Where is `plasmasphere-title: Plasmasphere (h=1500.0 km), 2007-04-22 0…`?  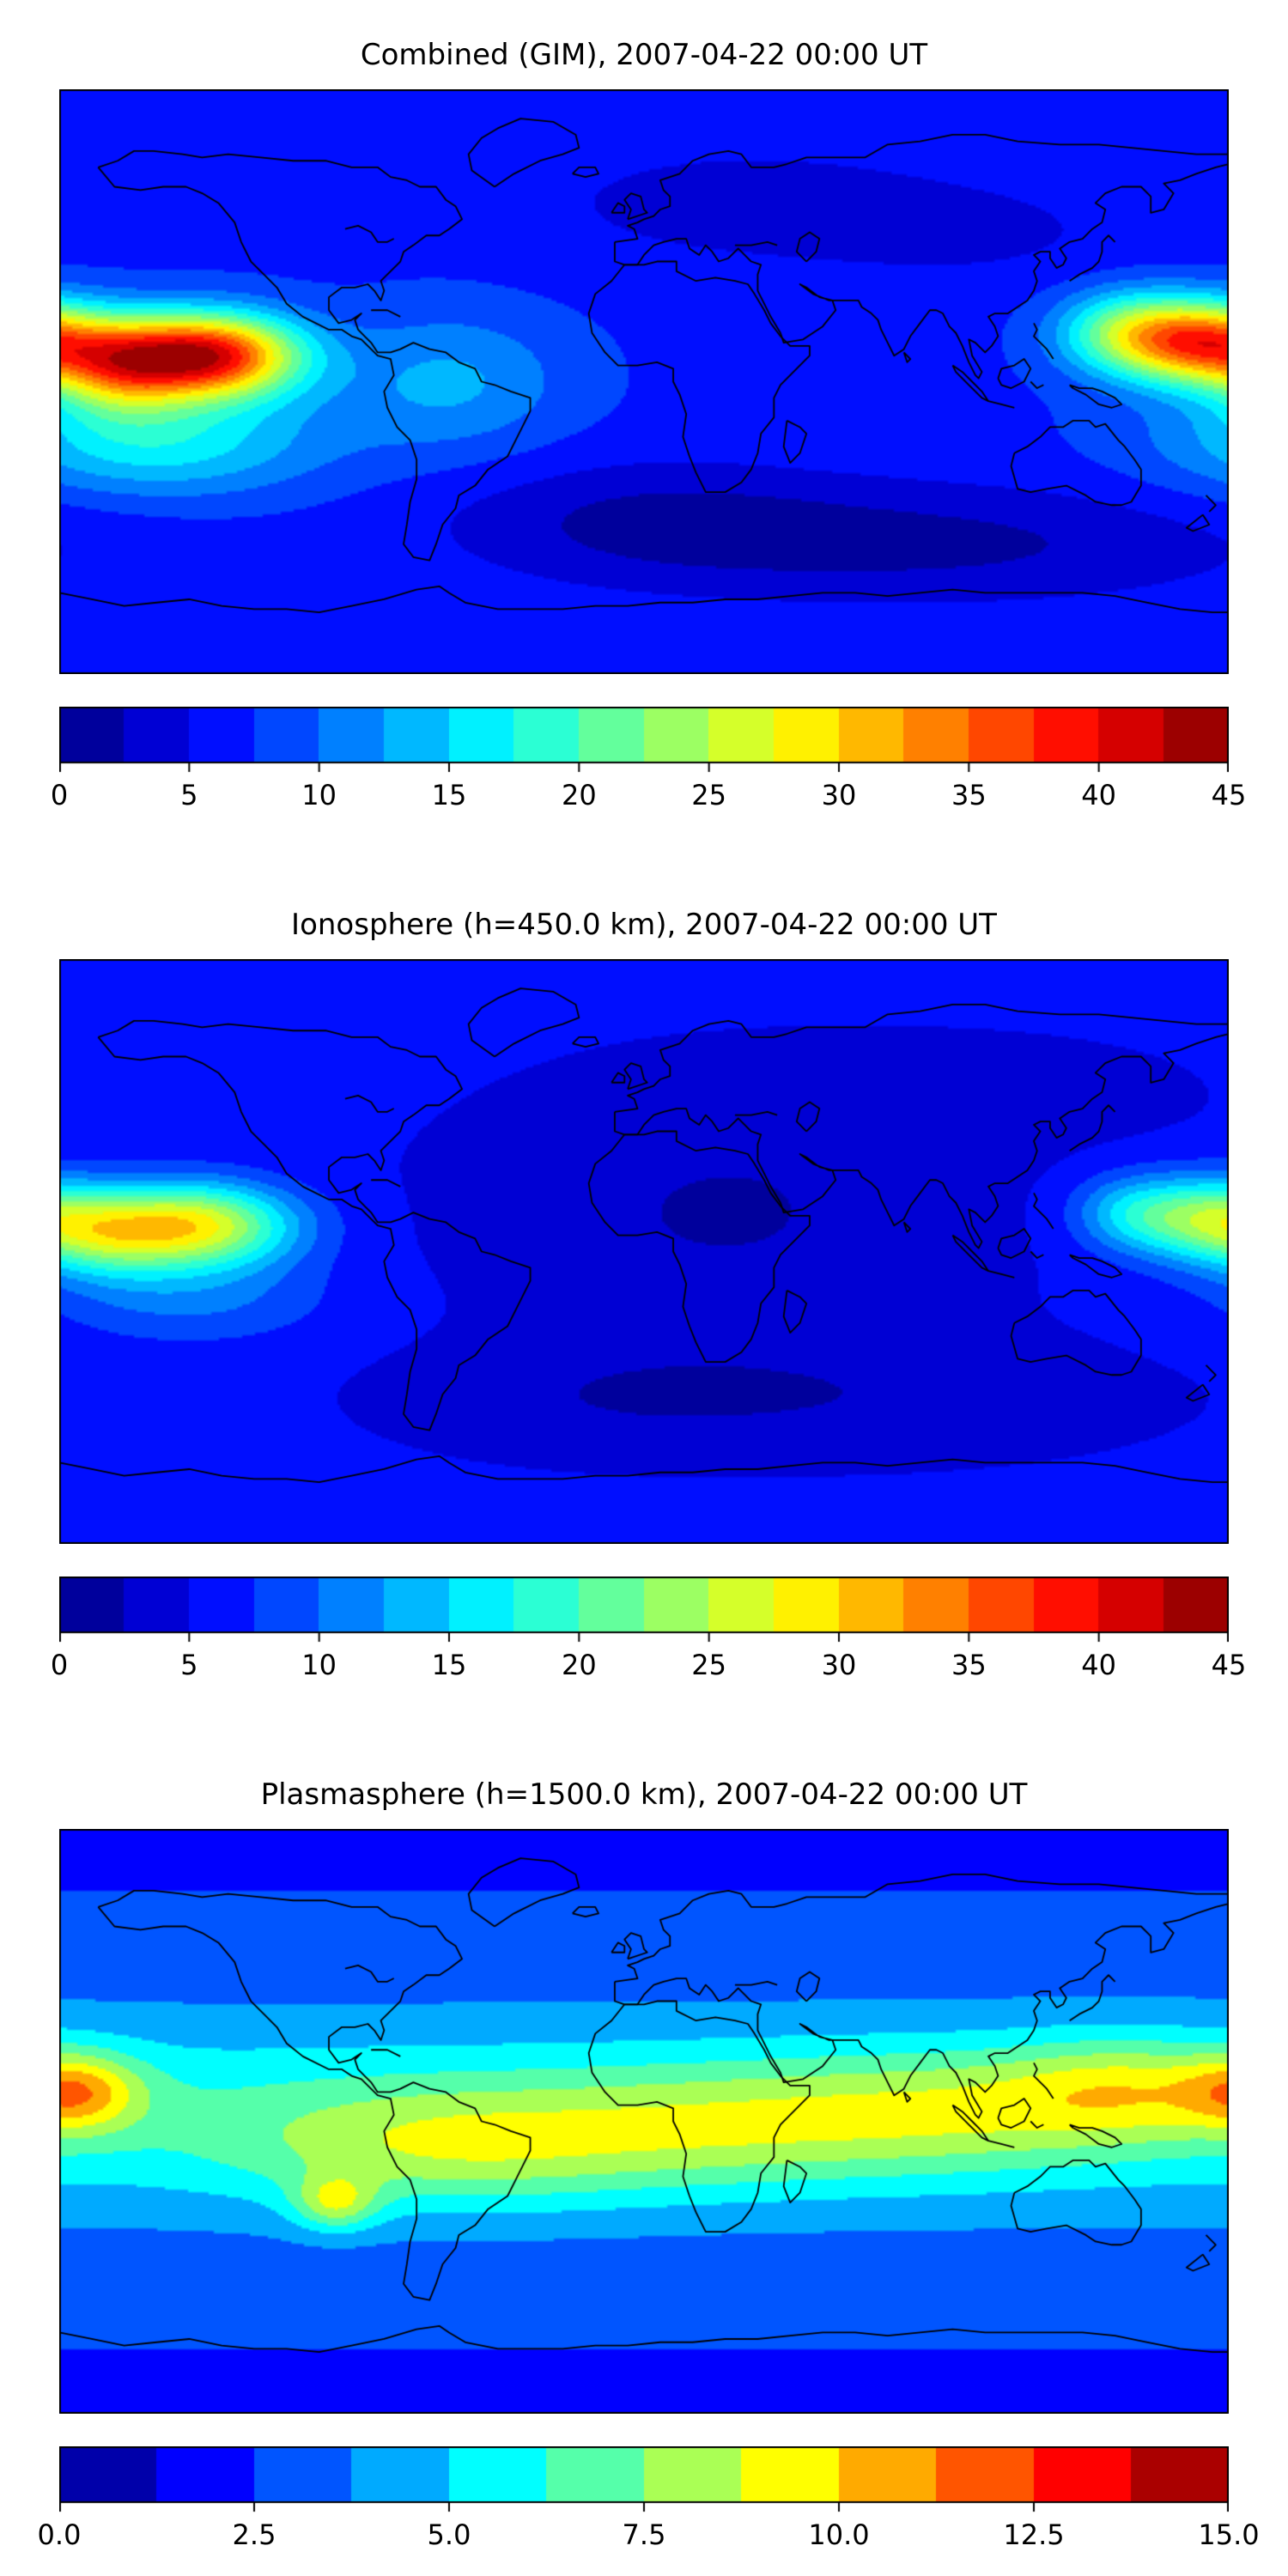
plasmasphere-title: Plasmasphere (h=1500.0 km), 2007-04-22 0… is located at coordinates (644, 1794).